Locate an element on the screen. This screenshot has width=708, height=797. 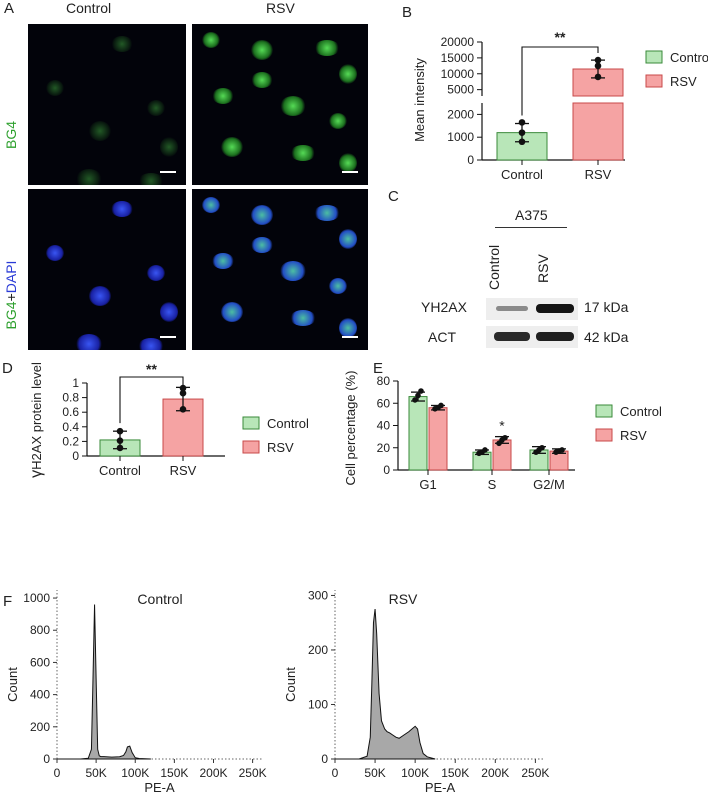
chart-title: Control is located at coordinates (159, 599).